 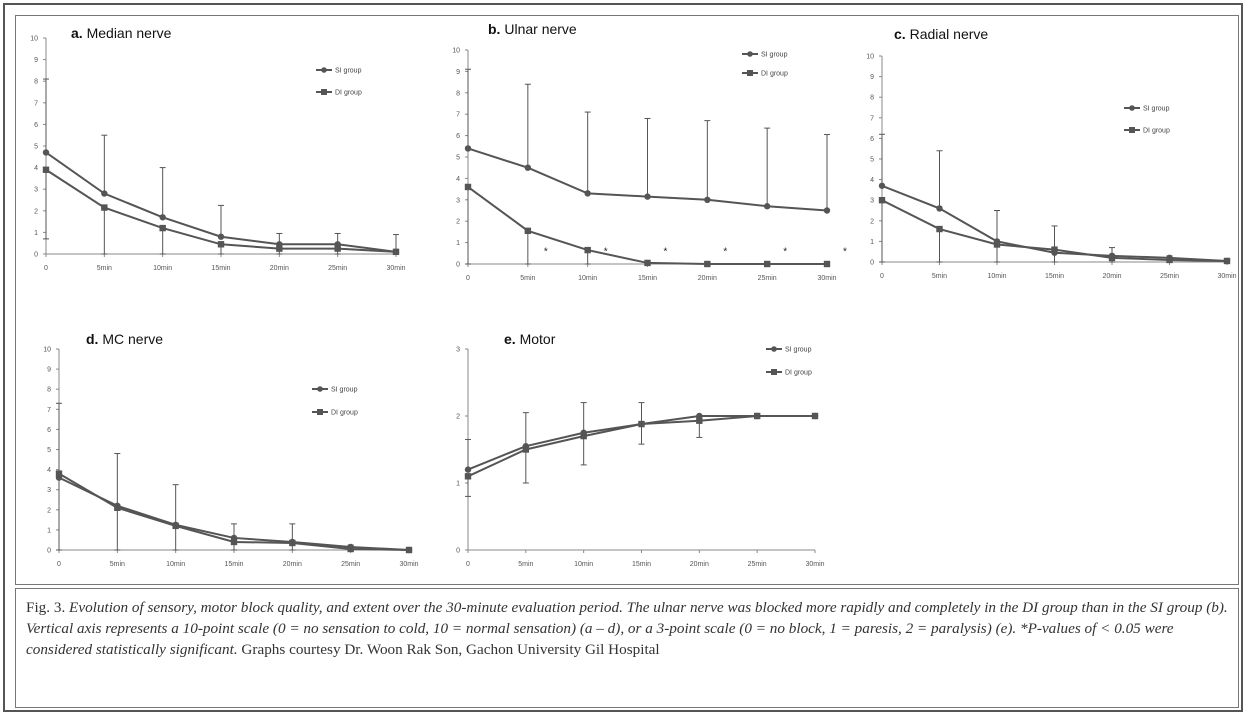 I want to click on x-tick-label: 30min, so click(x=814, y=564).